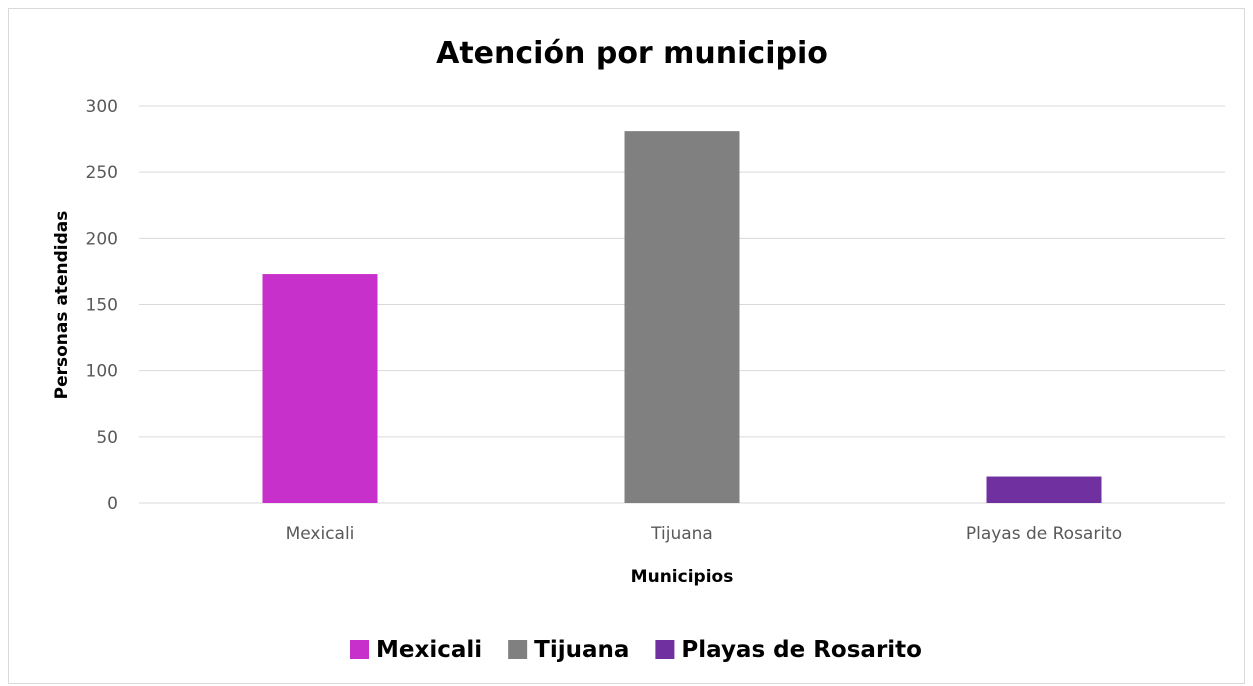  What do you see at coordinates (801, 650) in the screenshot?
I see `legend-label: Playas de Rosarito` at bounding box center [801, 650].